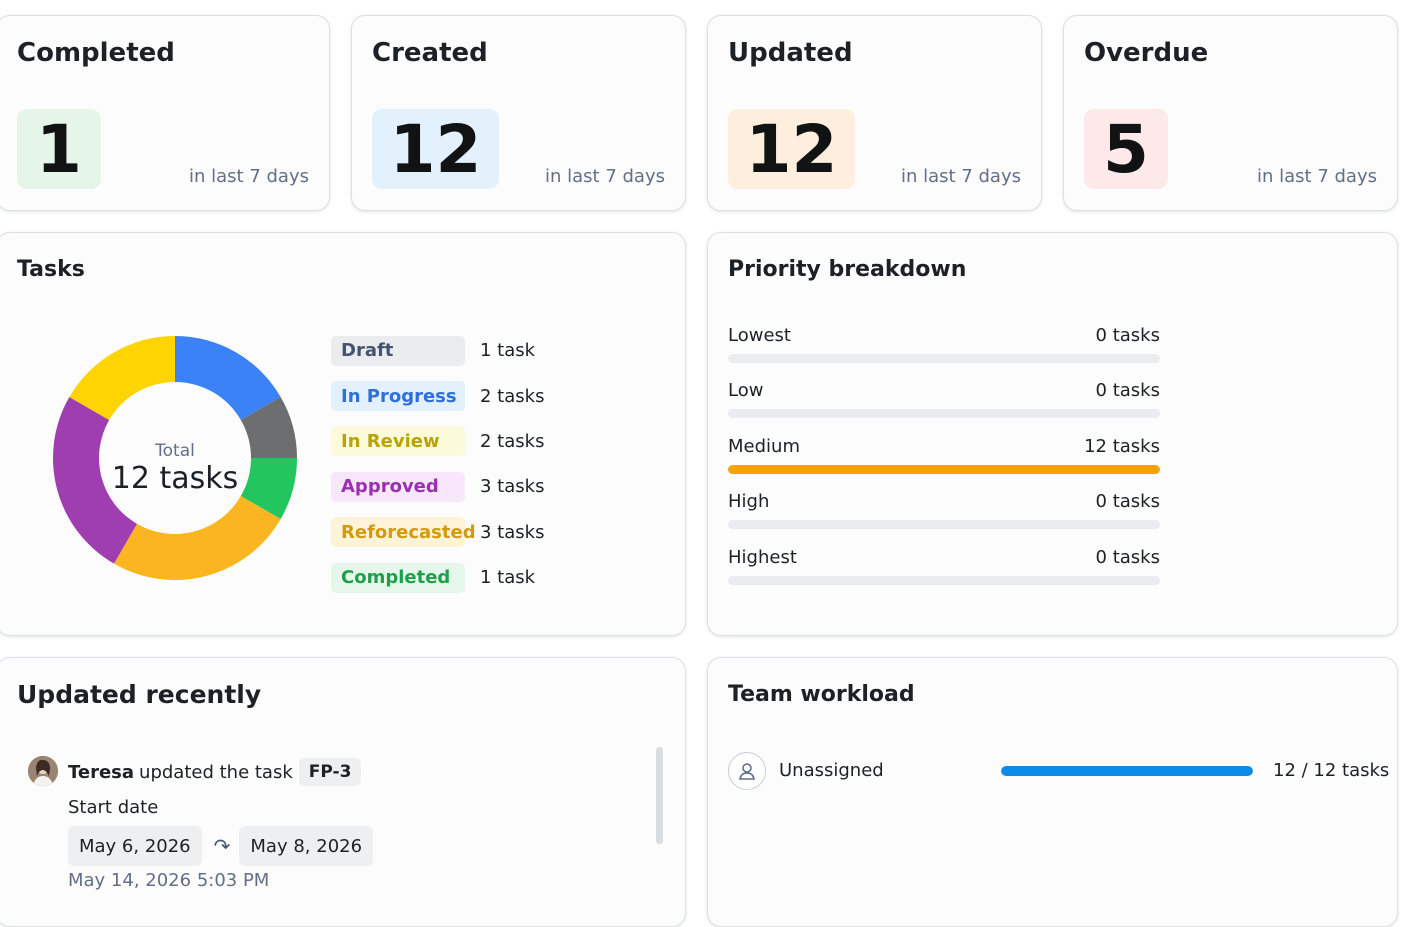 This screenshot has width=1406, height=927. I want to click on tasks-donut-chart: Total 12 tasks, so click(175, 458).